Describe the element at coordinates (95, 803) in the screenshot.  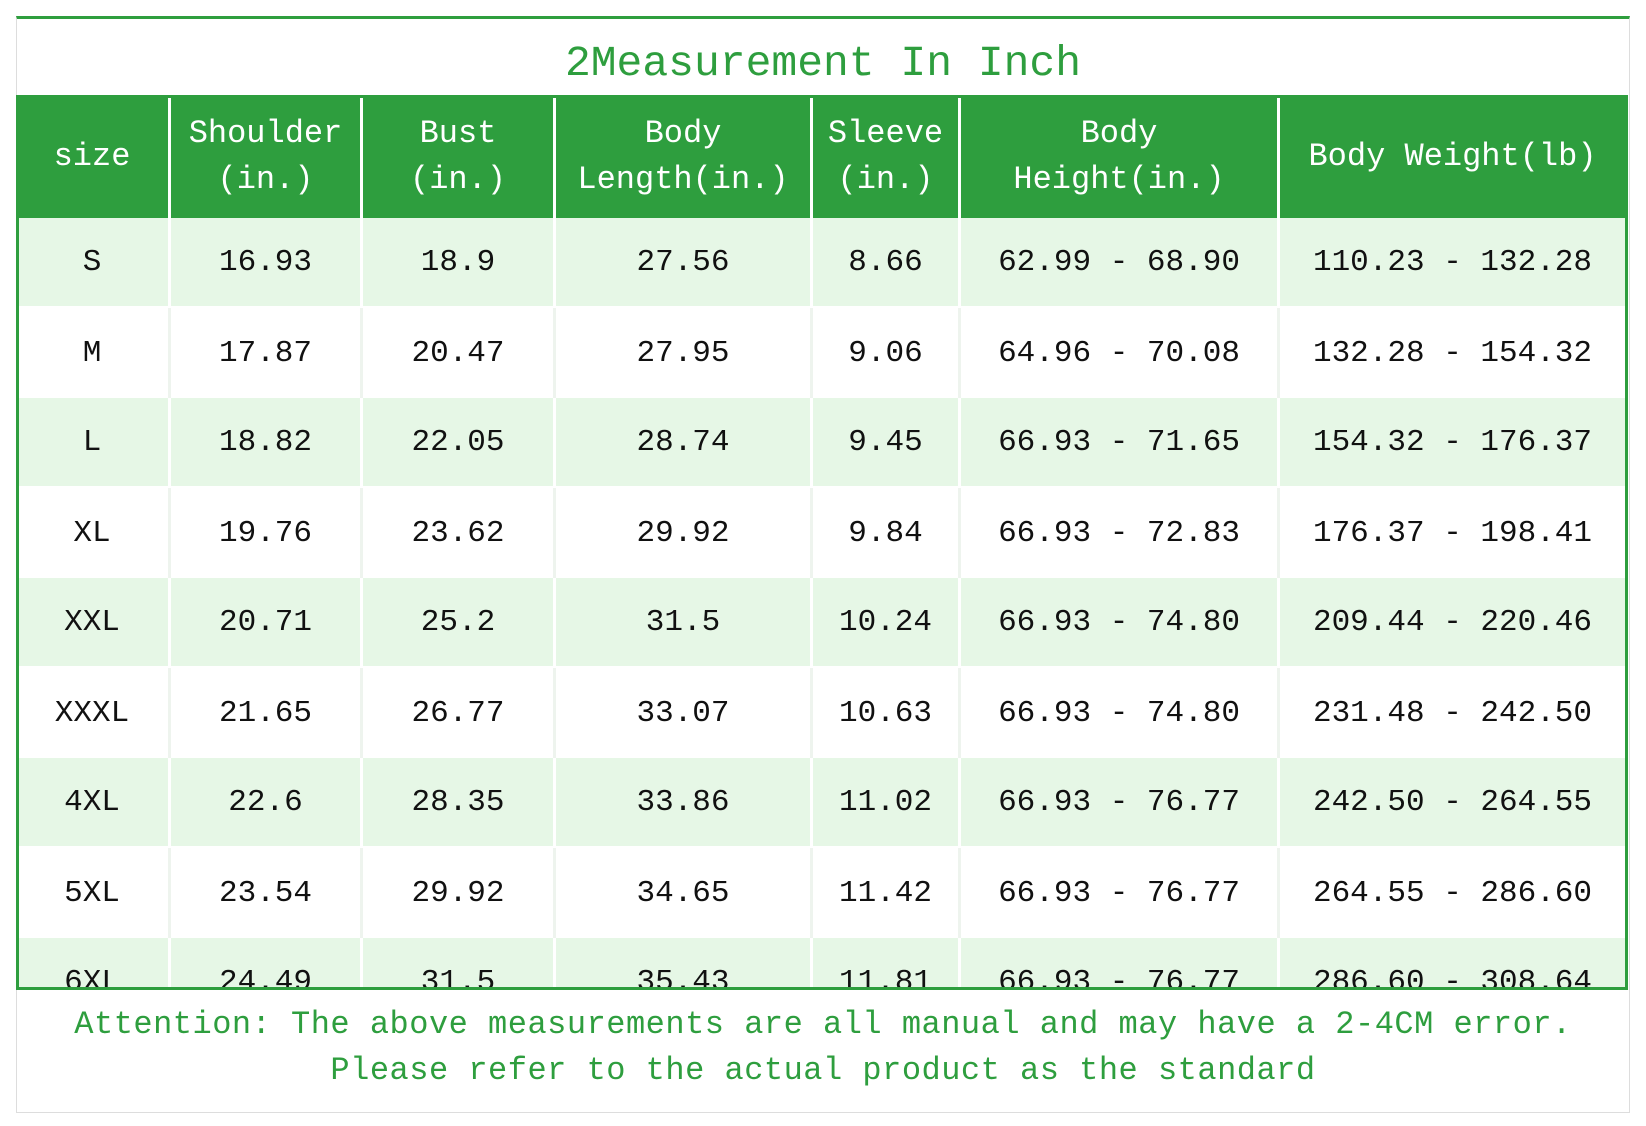
I see `table-cell: 4XL` at that location.